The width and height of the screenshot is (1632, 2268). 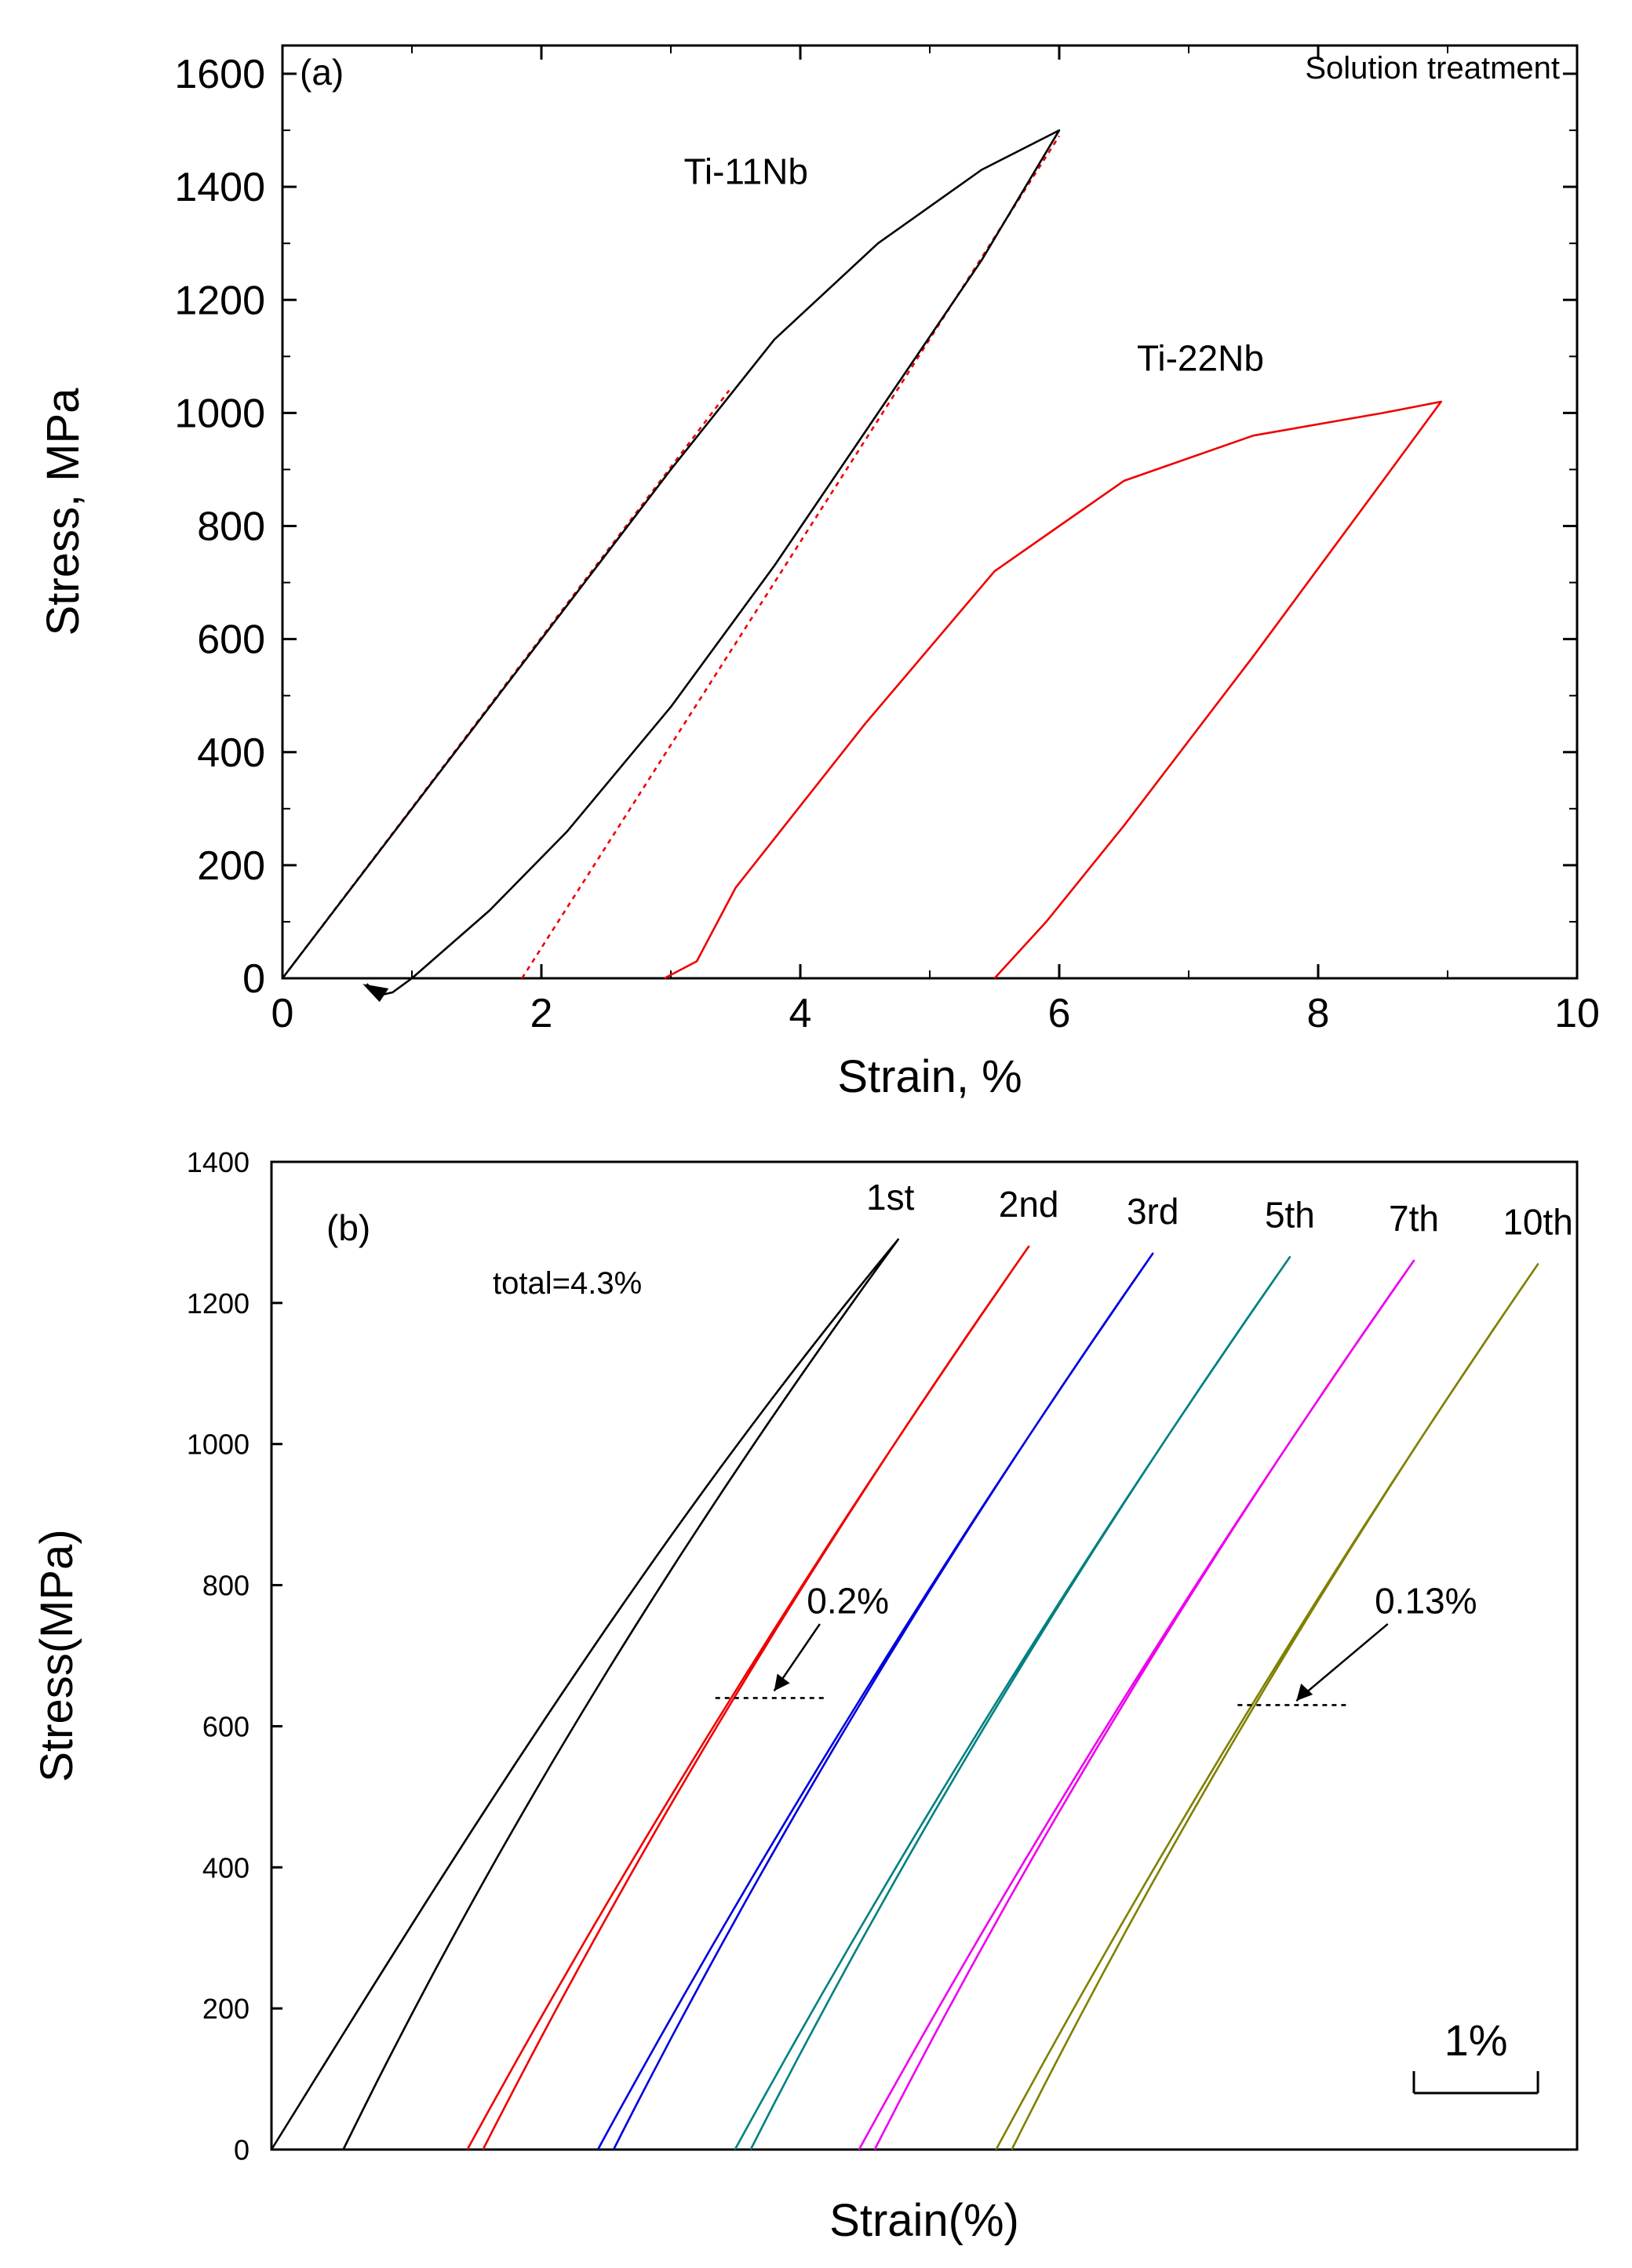 I want to click on scale-bar-label: 1%, so click(x=1476, y=2040).